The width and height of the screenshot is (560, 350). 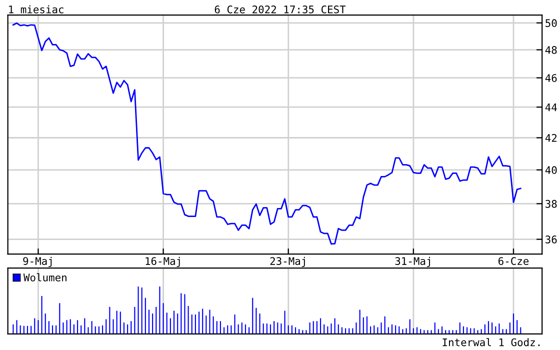 What do you see at coordinates (551, 240) in the screenshot?
I see `y-tick-label: 36` at bounding box center [551, 240].